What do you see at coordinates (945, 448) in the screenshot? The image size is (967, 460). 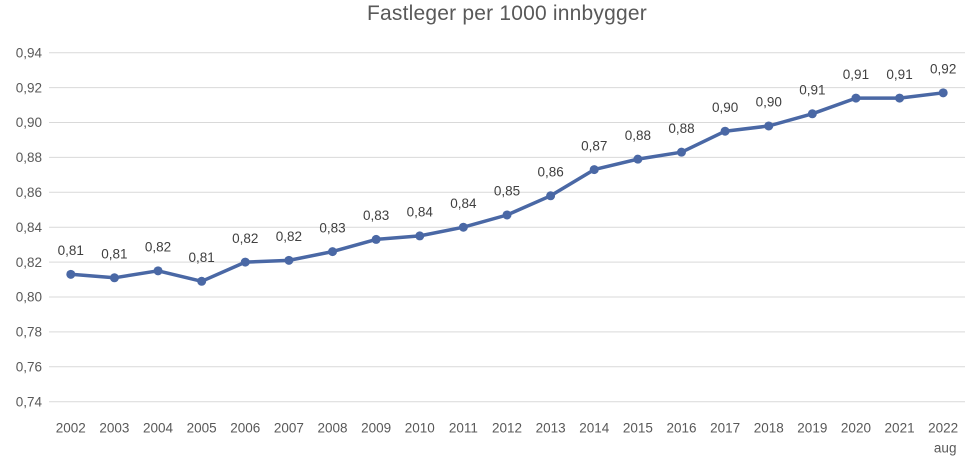 I see `x-axis-sublabel: aug` at bounding box center [945, 448].